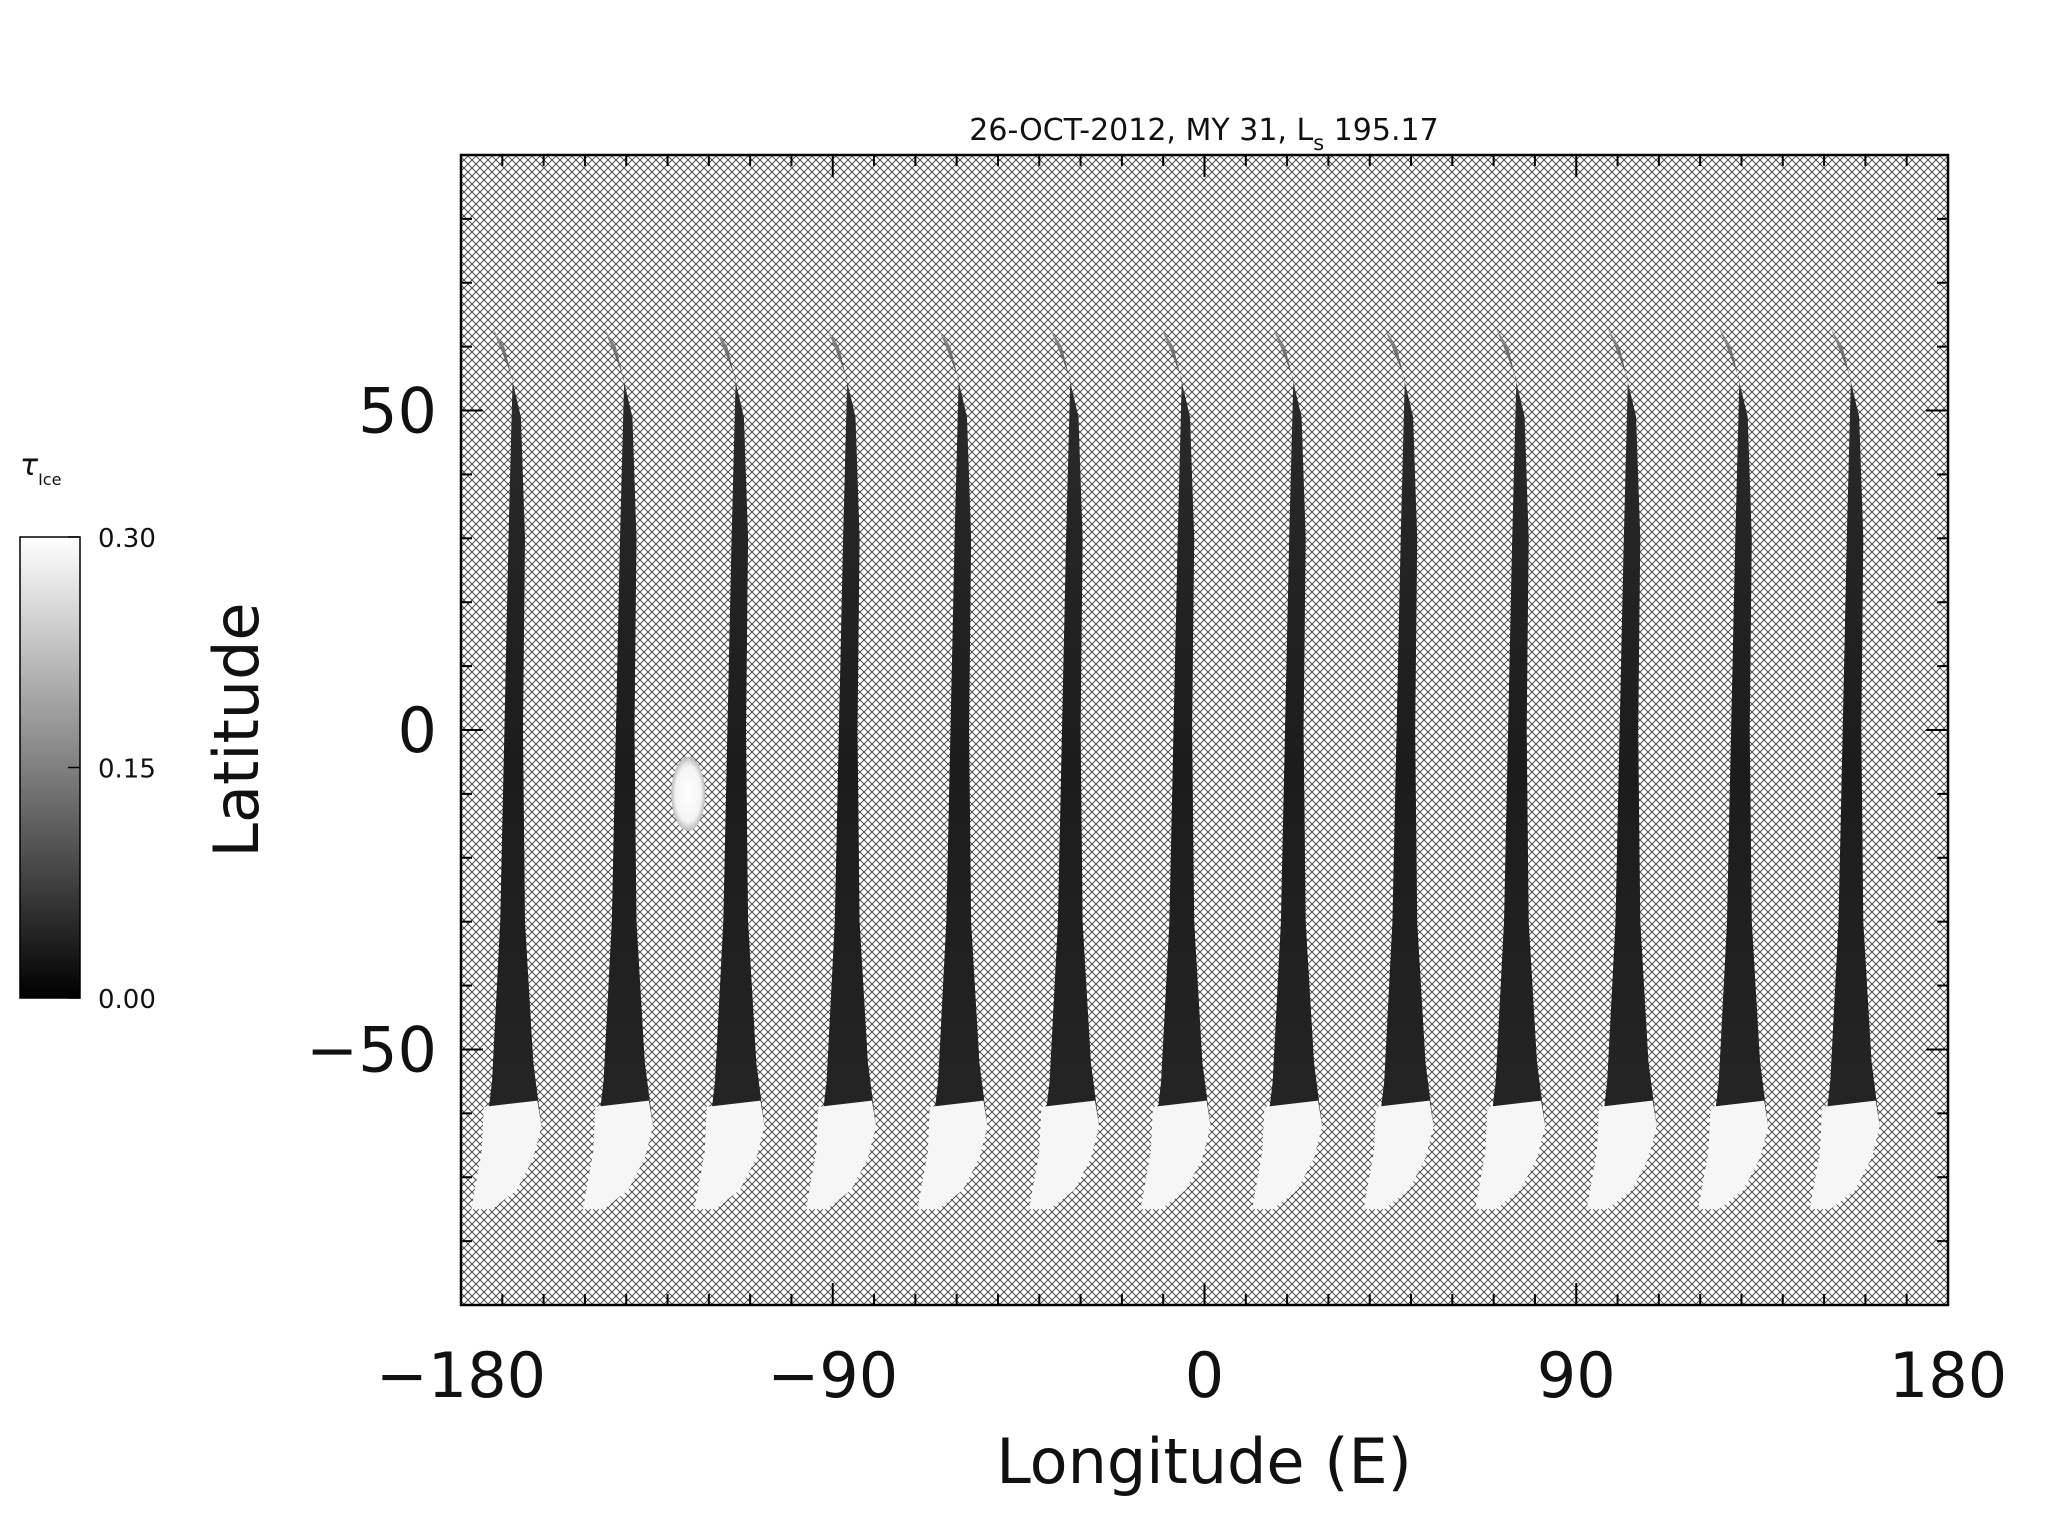 This screenshot has width=2048, height=1536. What do you see at coordinates (127, 1000) in the screenshot?
I see `colorbar-tick-label: 0.00` at bounding box center [127, 1000].